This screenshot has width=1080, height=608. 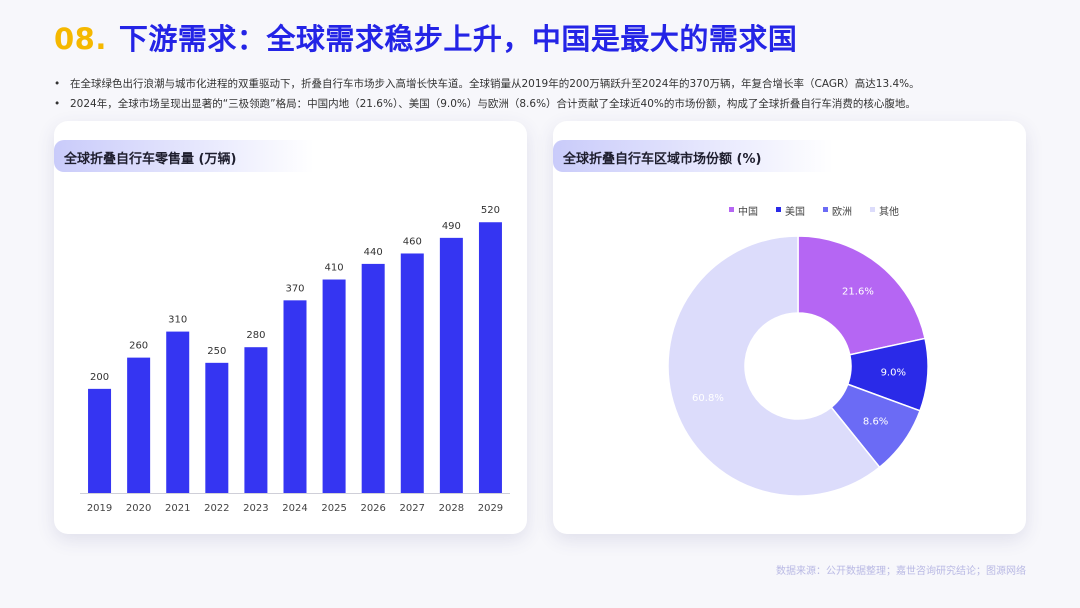 What do you see at coordinates (451, 226) in the screenshot?
I see `data-label: 490` at bounding box center [451, 226].